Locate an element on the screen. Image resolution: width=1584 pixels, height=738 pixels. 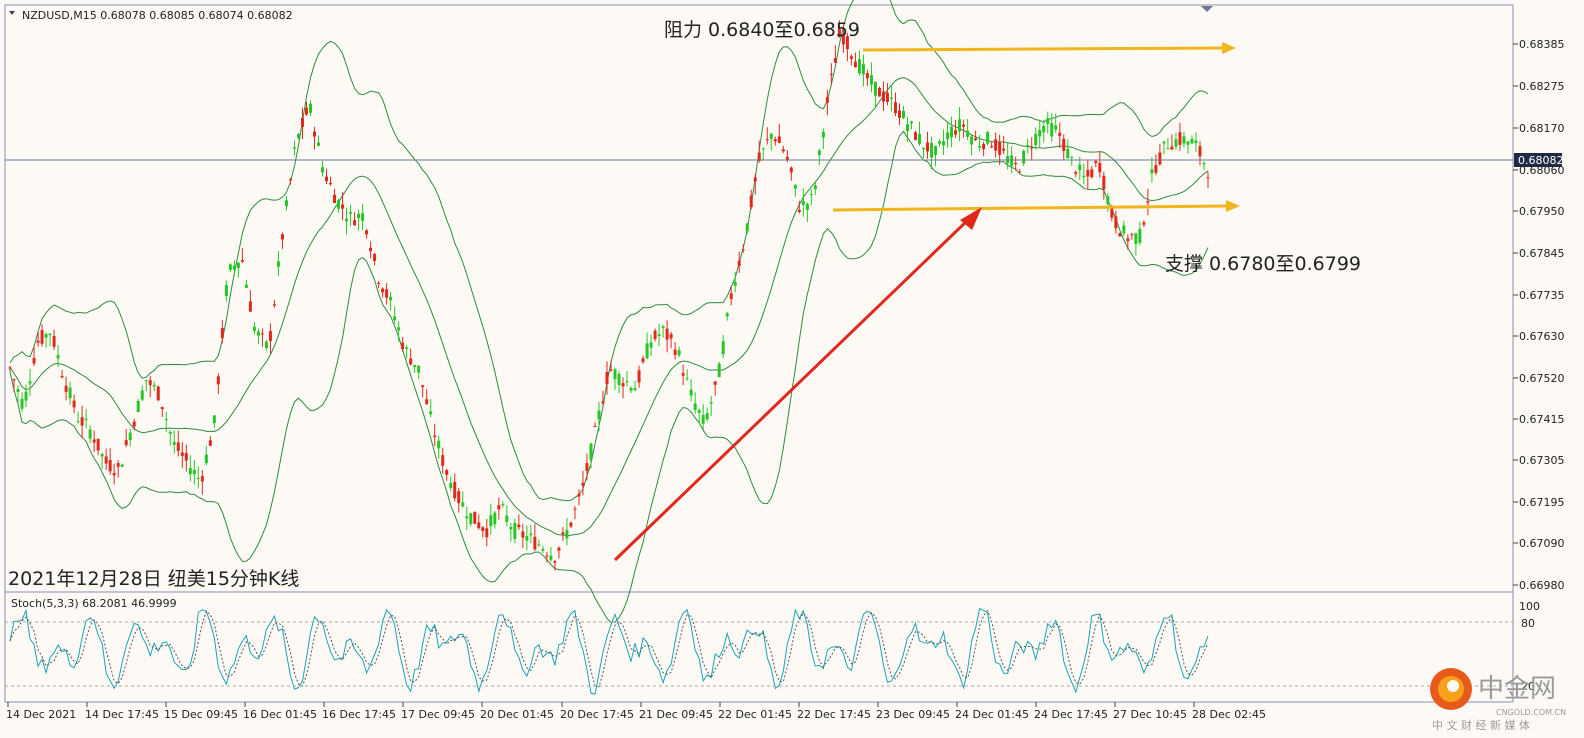
time-tick-label: 20 Dec 17:45 is located at coordinates (597, 714).